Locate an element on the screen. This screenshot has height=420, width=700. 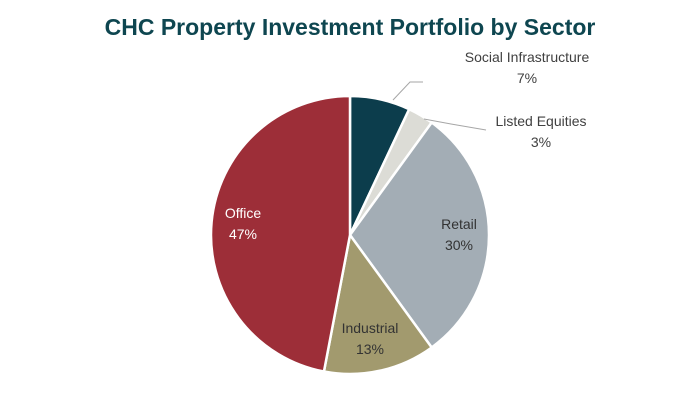
slice-value-industrial: 13% is located at coordinates (370, 349).